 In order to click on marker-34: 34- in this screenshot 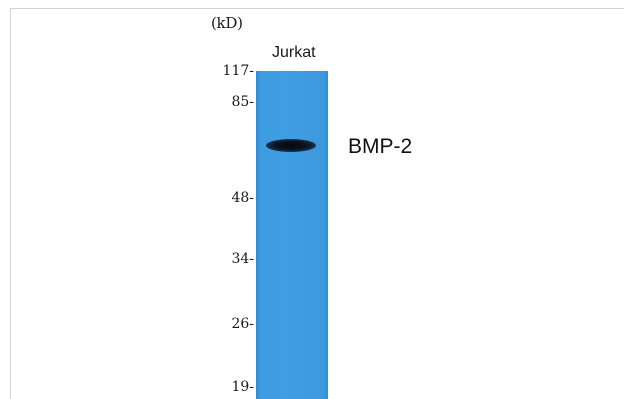, I will do `click(242, 259)`.